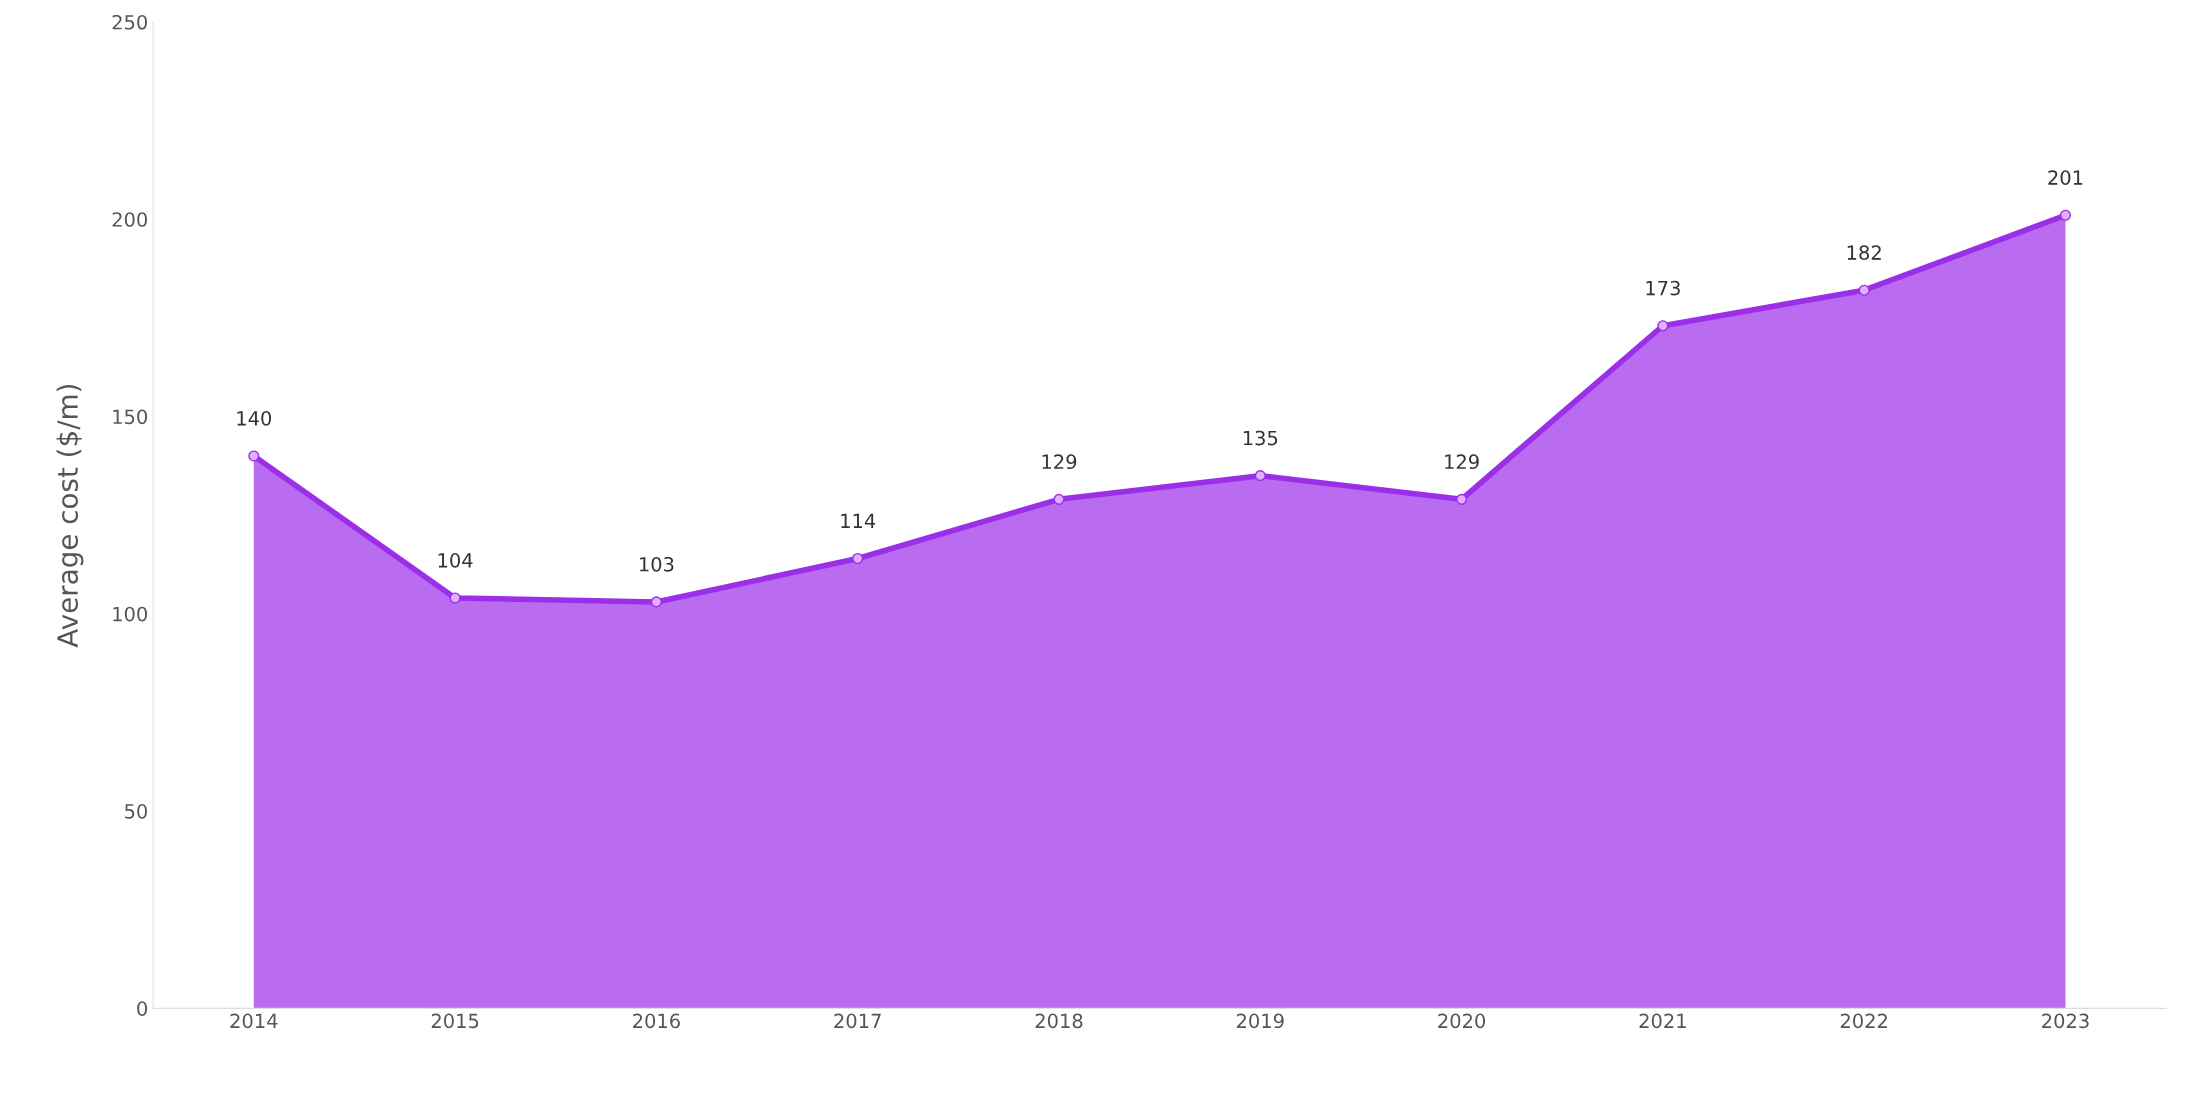 This screenshot has height=1096, width=2188. What do you see at coordinates (2065, 177) in the screenshot?
I see `data-label: 201` at bounding box center [2065, 177].